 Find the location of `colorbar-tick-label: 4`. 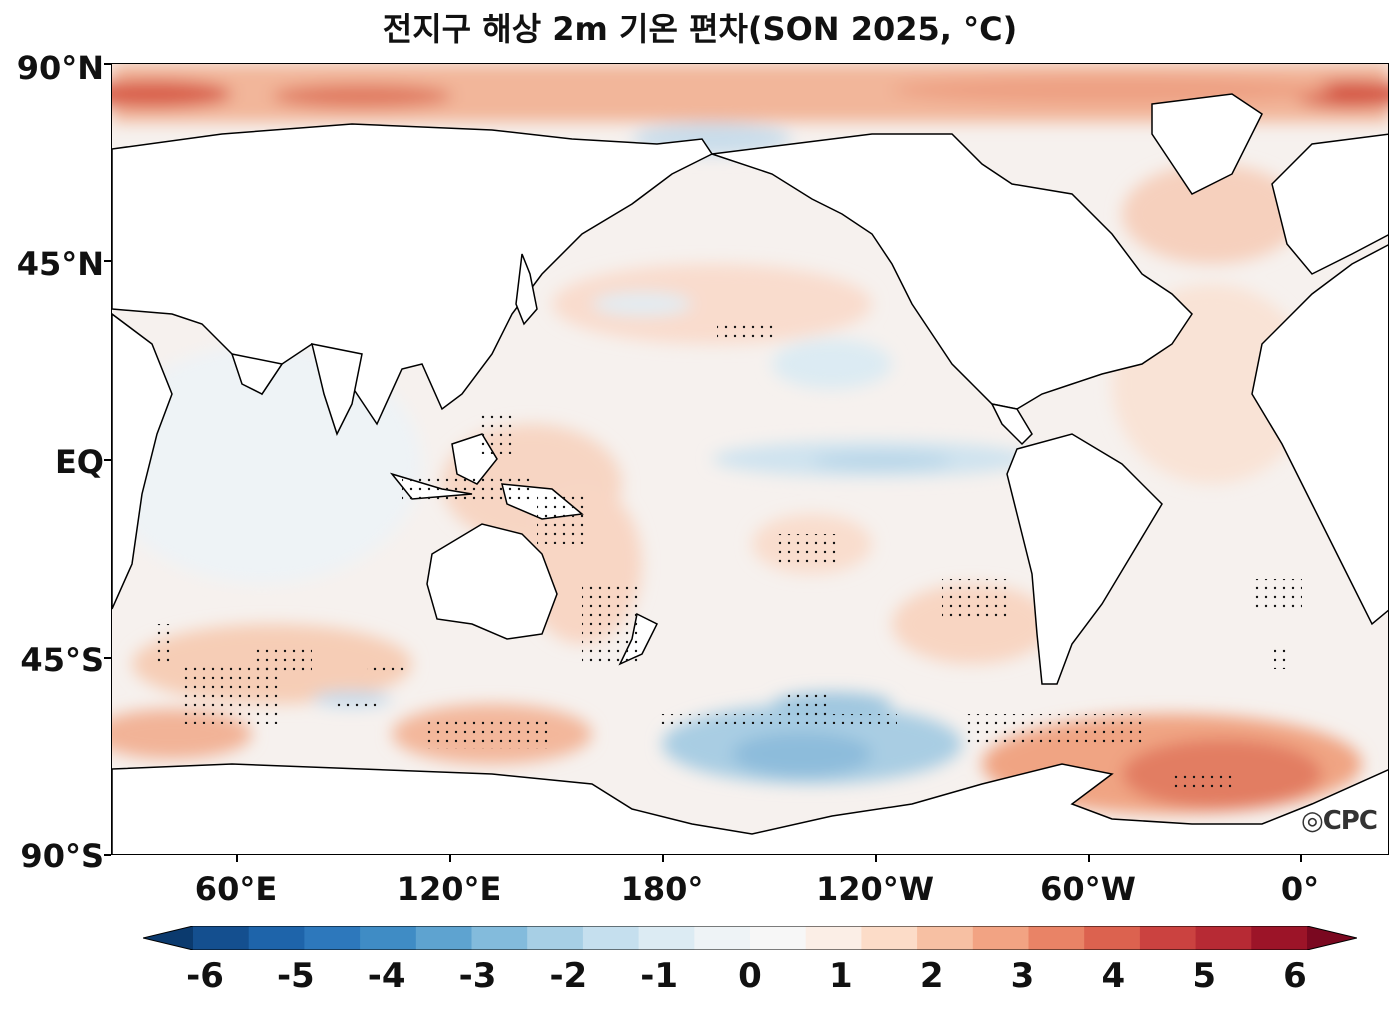

colorbar-tick-label: 4 is located at coordinates (1113, 976).